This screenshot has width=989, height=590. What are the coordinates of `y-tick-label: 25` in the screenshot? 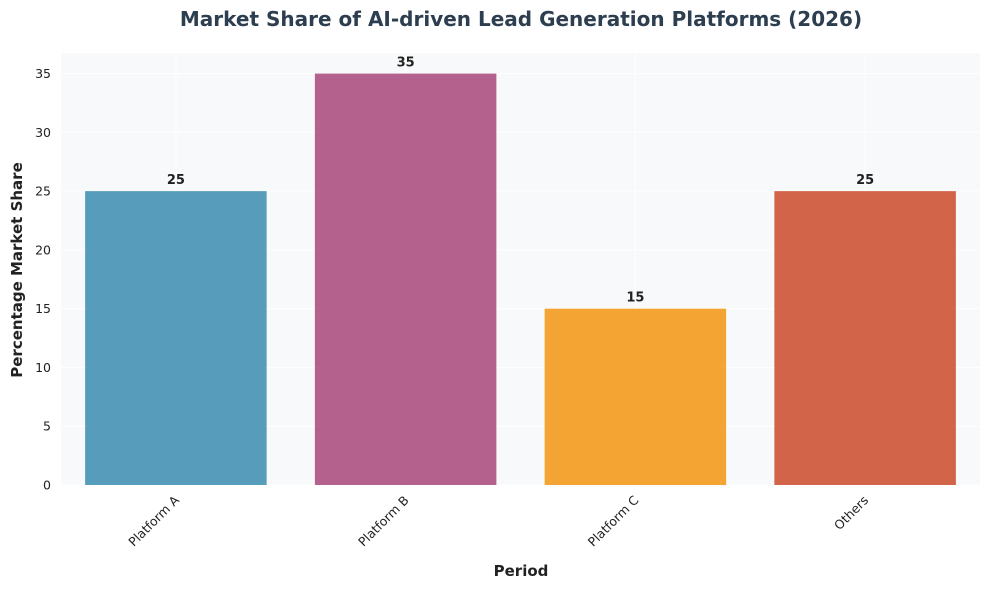 It's located at (43, 191).